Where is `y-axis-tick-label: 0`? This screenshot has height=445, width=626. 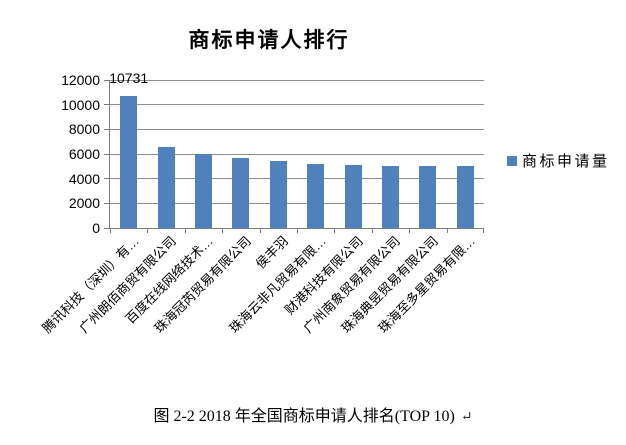
y-axis-tick-label: 0 is located at coordinates (96, 228).